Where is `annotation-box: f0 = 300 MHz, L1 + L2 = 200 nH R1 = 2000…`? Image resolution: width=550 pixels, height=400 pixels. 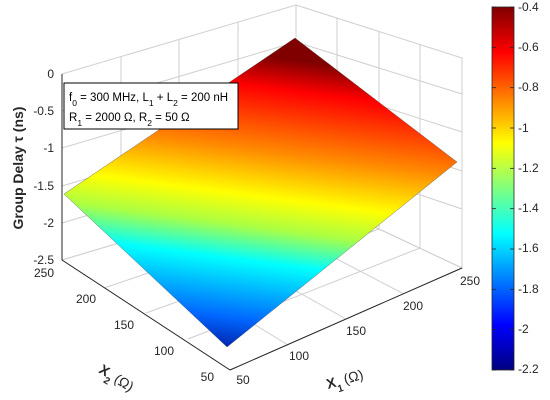 annotation-box: f0 = 300 MHz, L1 + L2 = 200 nH R1 = 2000… is located at coordinates (151, 106).